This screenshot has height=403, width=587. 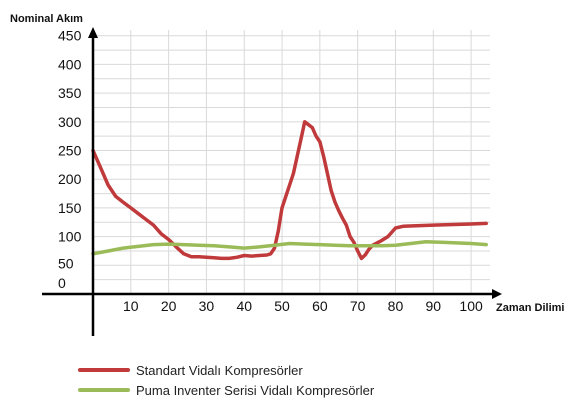 I want to click on y-axis-title: Nominal Akım, so click(x=46, y=19).